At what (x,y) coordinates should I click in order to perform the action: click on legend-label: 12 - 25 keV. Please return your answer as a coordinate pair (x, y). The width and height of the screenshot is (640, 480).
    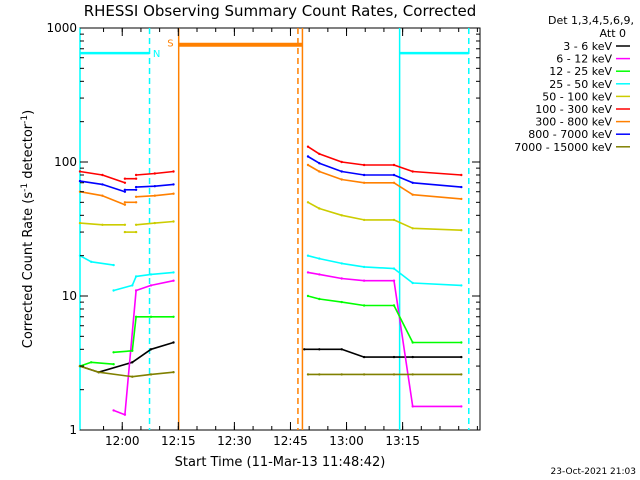
    Looking at the image, I should click on (580, 71).